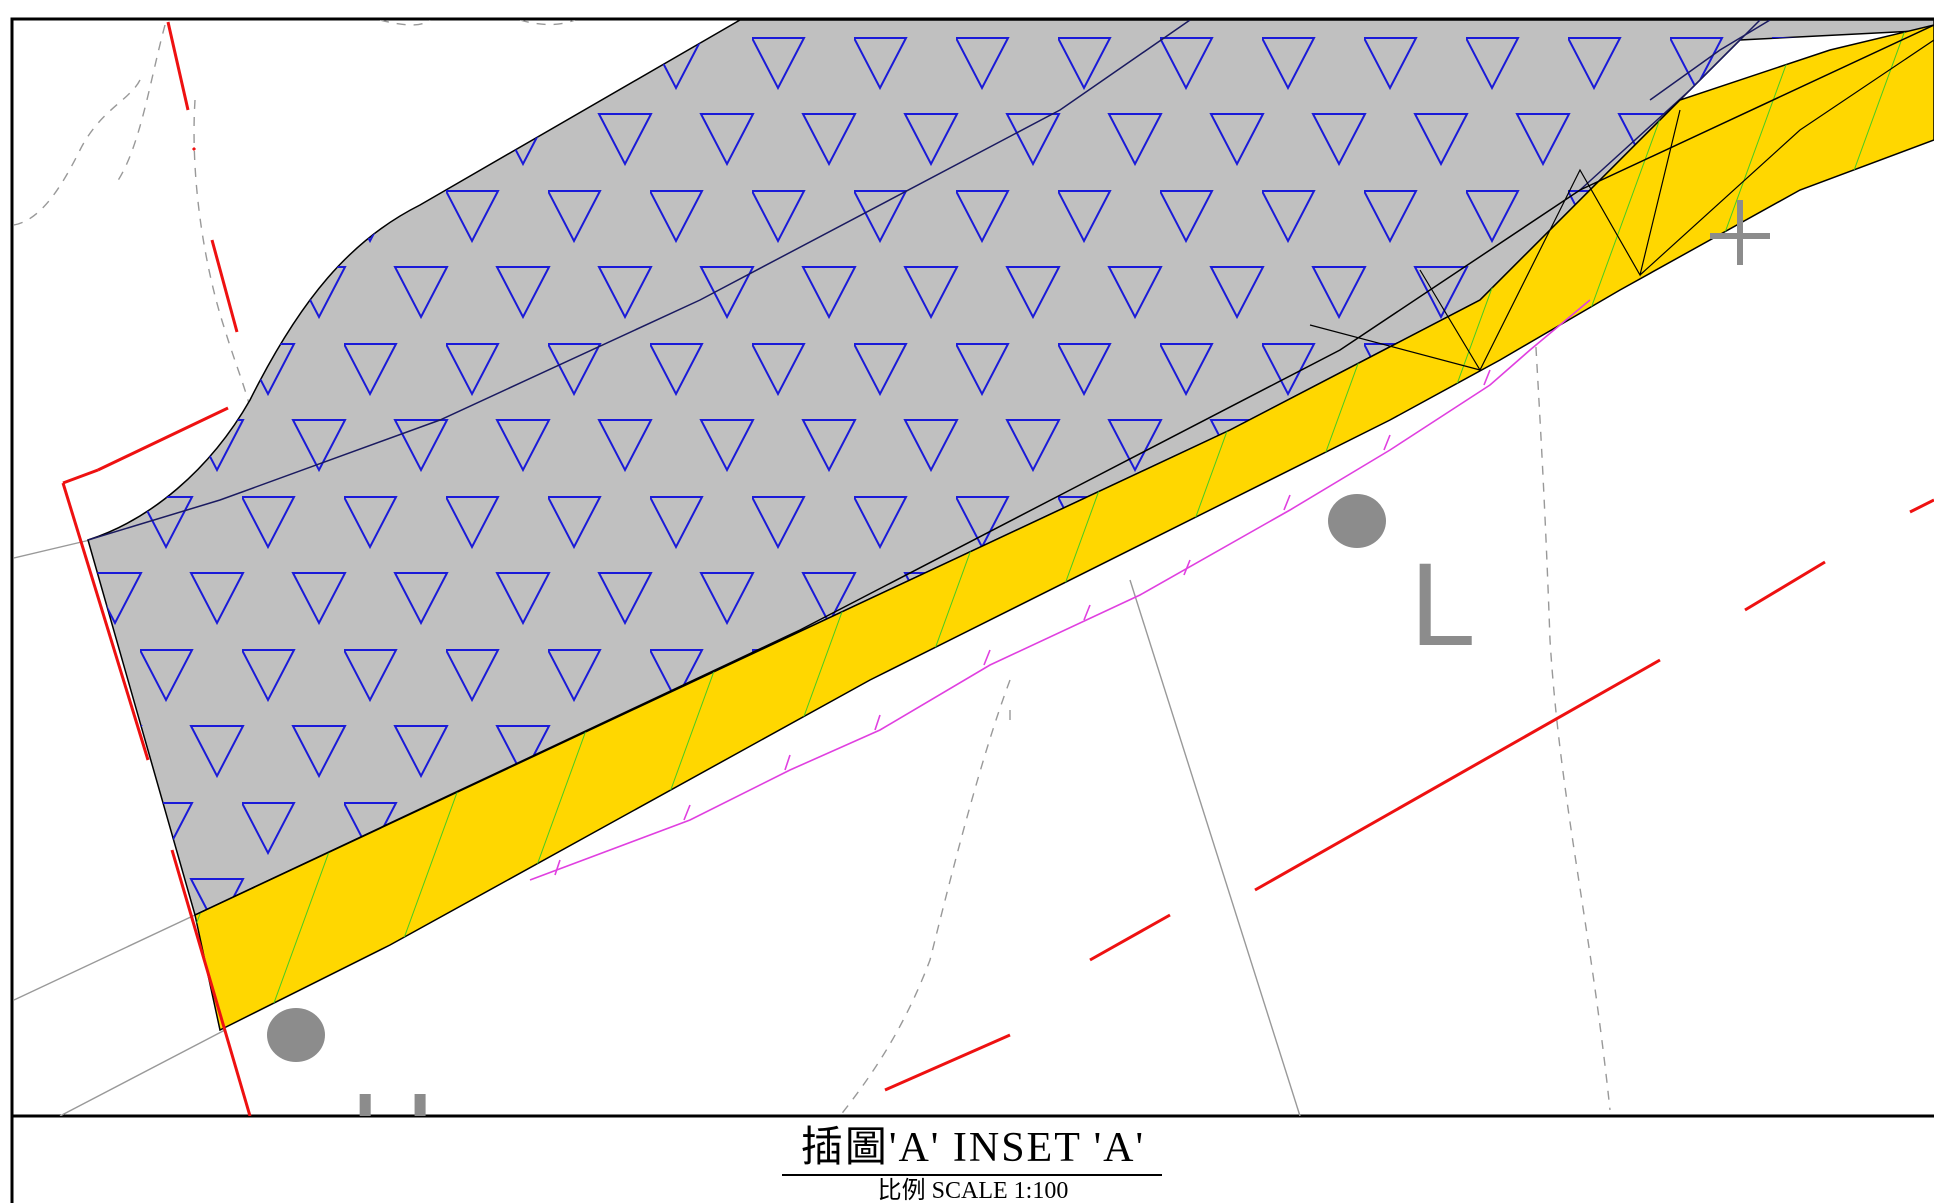  Describe the element at coordinates (972, 1175) in the screenshot. I see `title-underline` at that location.